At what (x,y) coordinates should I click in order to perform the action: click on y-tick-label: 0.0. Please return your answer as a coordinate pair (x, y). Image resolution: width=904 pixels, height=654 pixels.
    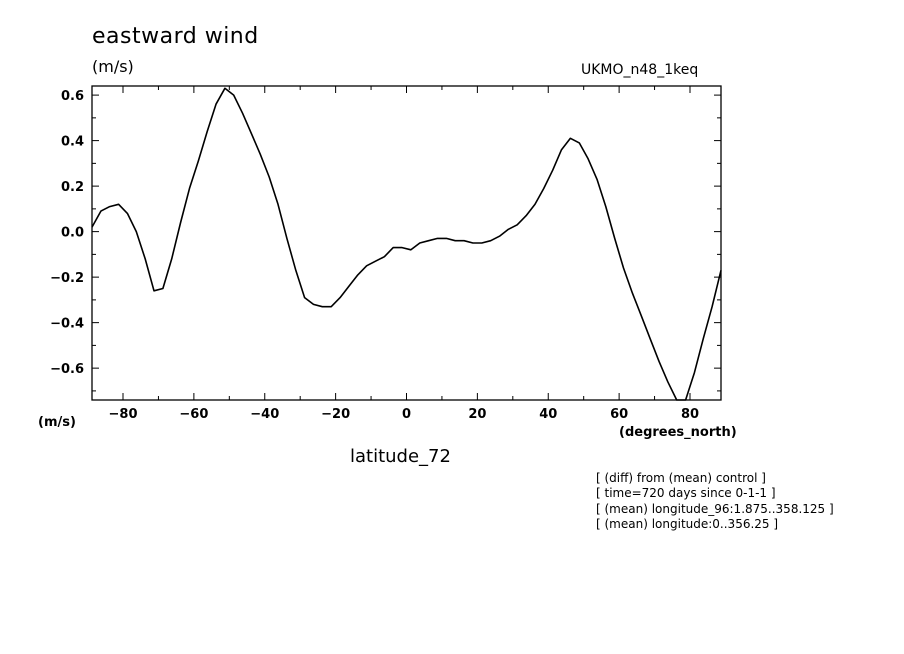
    Looking at the image, I should click on (72, 233).